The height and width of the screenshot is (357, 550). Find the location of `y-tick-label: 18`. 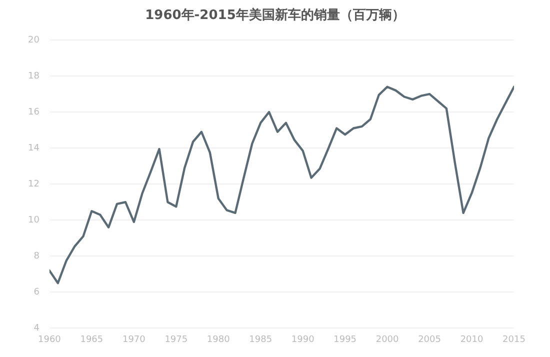

y-tick-label: 18 is located at coordinates (34, 76).